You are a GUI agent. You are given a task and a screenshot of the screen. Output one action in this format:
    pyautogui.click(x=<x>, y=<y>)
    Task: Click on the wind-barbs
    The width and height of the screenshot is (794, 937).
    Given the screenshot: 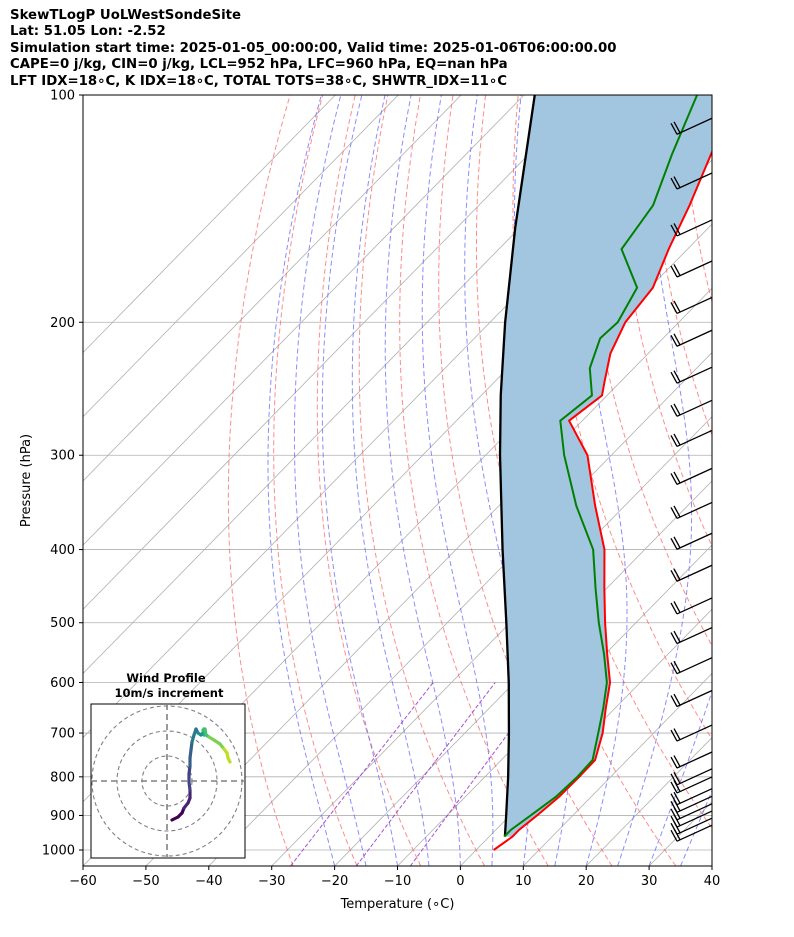 What is the action you would take?
    pyautogui.click(x=691, y=479)
    